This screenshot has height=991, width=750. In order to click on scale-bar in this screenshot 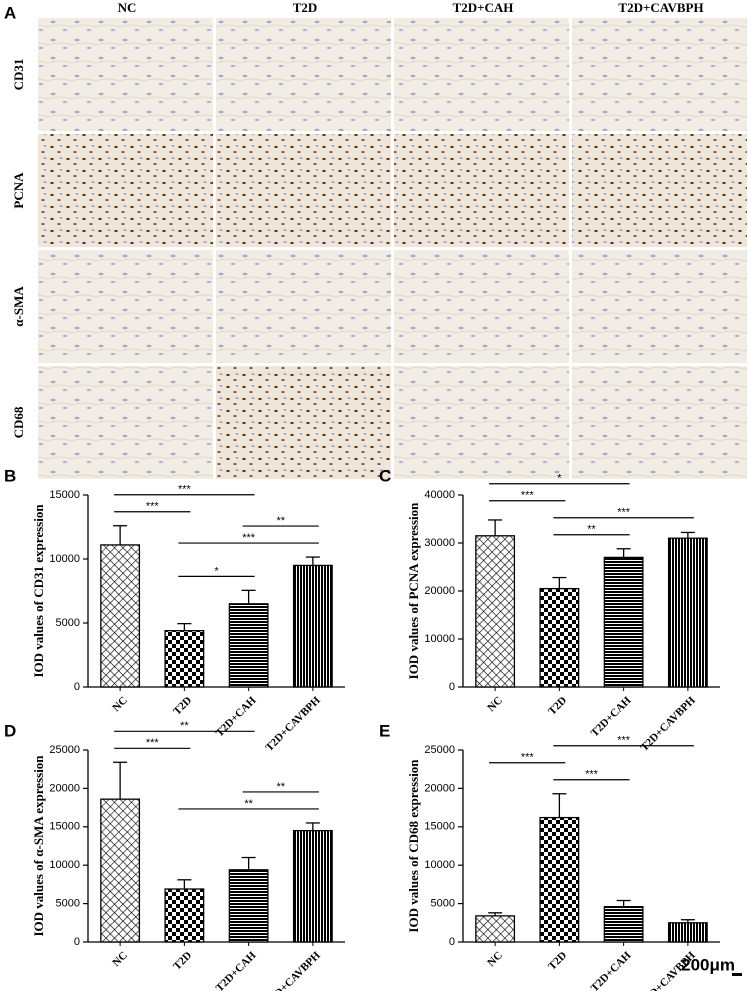, I will do `click(737, 974)`.